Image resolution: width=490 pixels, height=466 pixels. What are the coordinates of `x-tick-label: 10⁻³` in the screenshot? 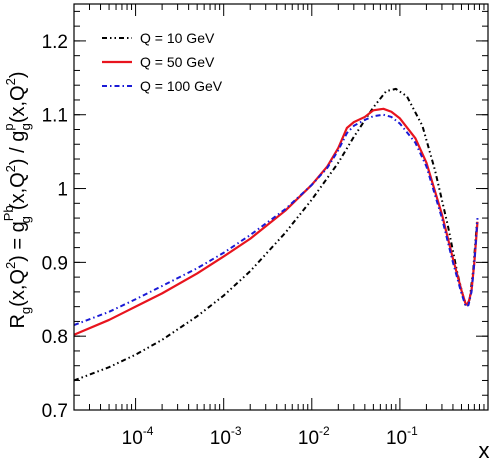 It's located at (226, 436).